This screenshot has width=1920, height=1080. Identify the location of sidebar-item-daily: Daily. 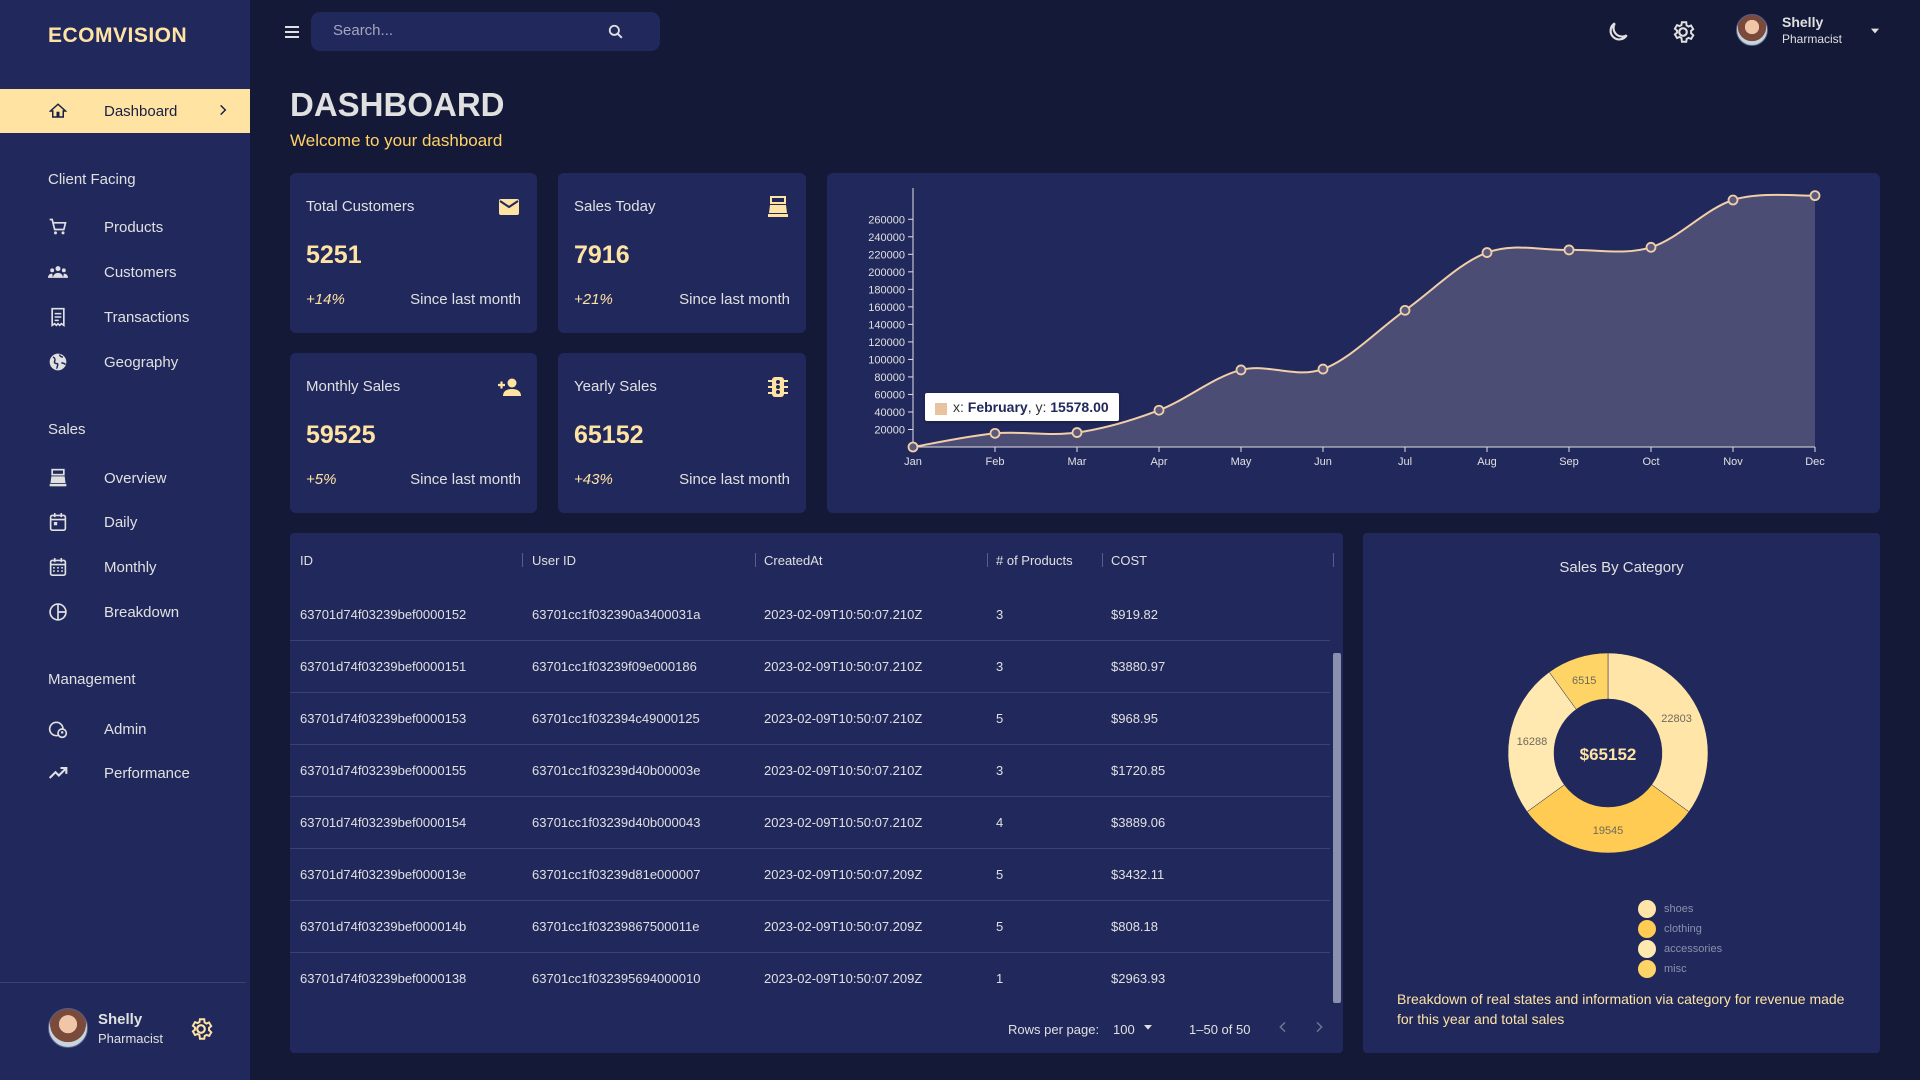
(125, 522).